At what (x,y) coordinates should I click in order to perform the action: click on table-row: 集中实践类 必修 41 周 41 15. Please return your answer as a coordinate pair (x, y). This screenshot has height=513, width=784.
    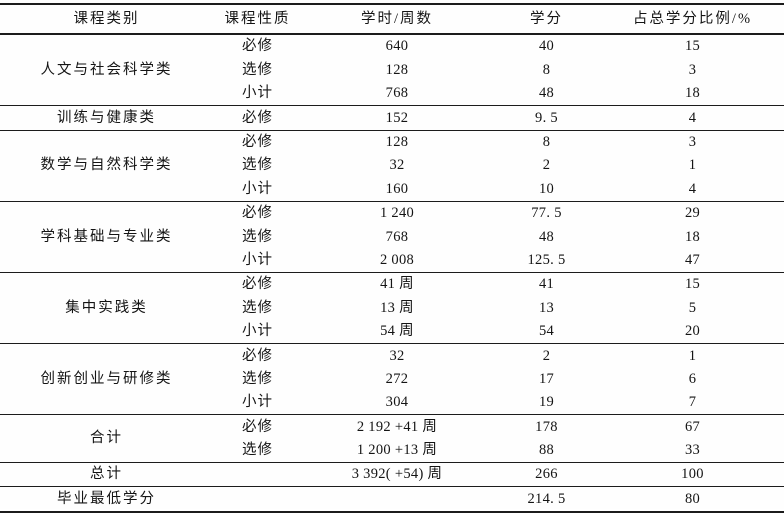
    Looking at the image, I should click on (392, 307).